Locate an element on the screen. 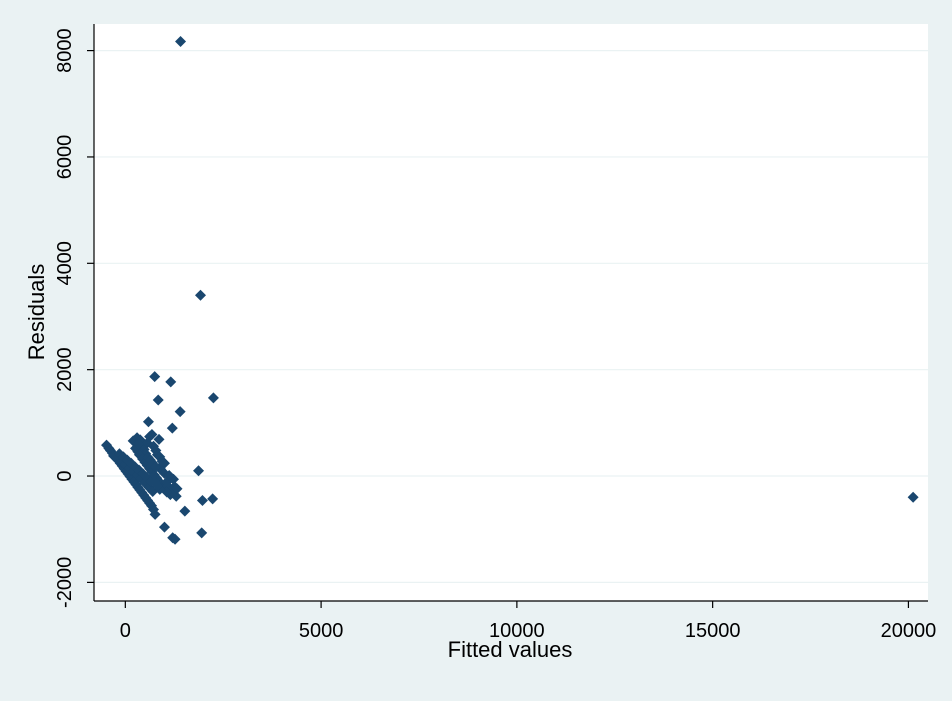  y-tick-label: 2000 is located at coordinates (65, 369).